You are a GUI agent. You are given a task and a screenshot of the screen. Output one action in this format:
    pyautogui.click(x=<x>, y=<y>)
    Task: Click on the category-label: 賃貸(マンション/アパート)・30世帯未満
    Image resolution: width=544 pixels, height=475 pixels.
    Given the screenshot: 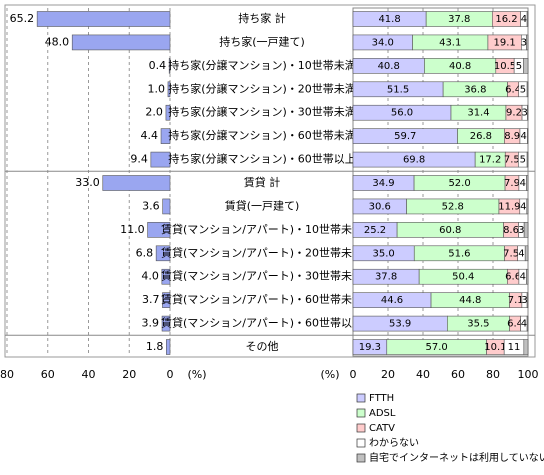 What is the action you would take?
    pyautogui.click(x=262, y=276)
    